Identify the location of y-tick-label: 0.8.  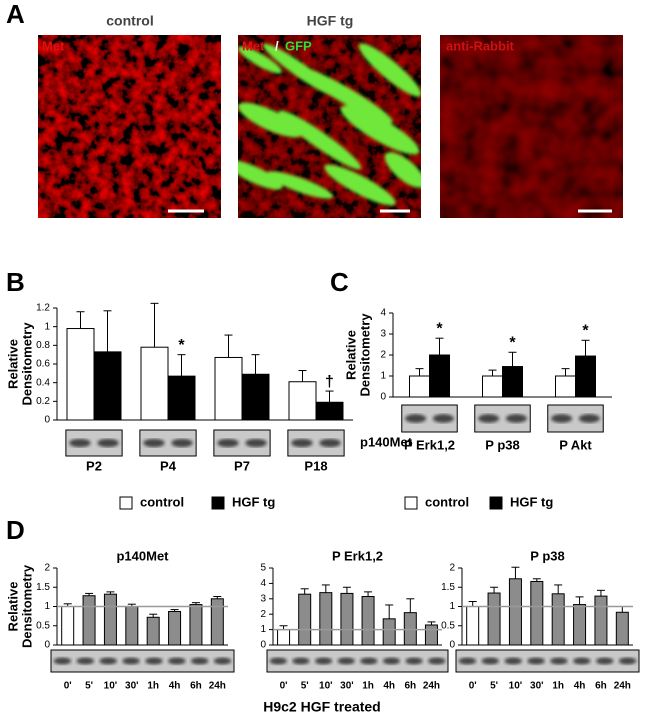
(43, 345).